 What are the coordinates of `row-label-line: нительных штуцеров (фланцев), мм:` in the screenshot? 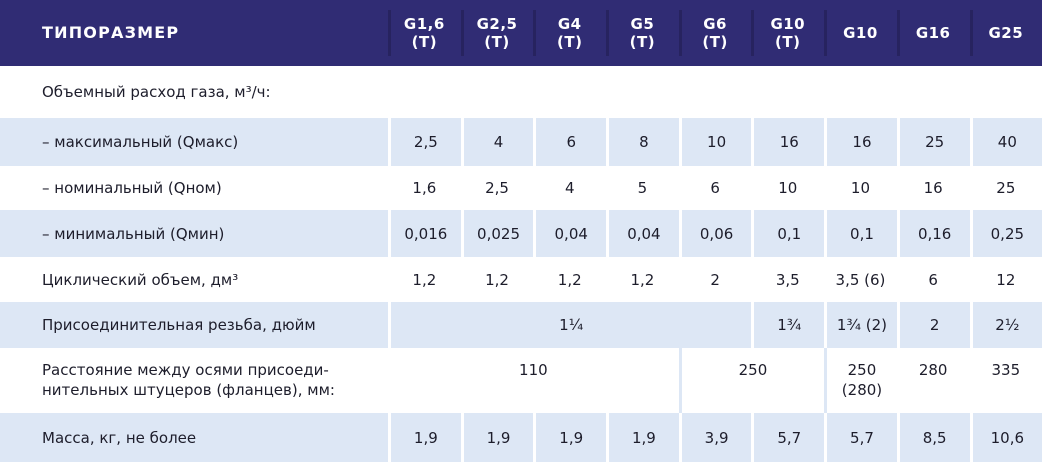 It's located at (188, 390).